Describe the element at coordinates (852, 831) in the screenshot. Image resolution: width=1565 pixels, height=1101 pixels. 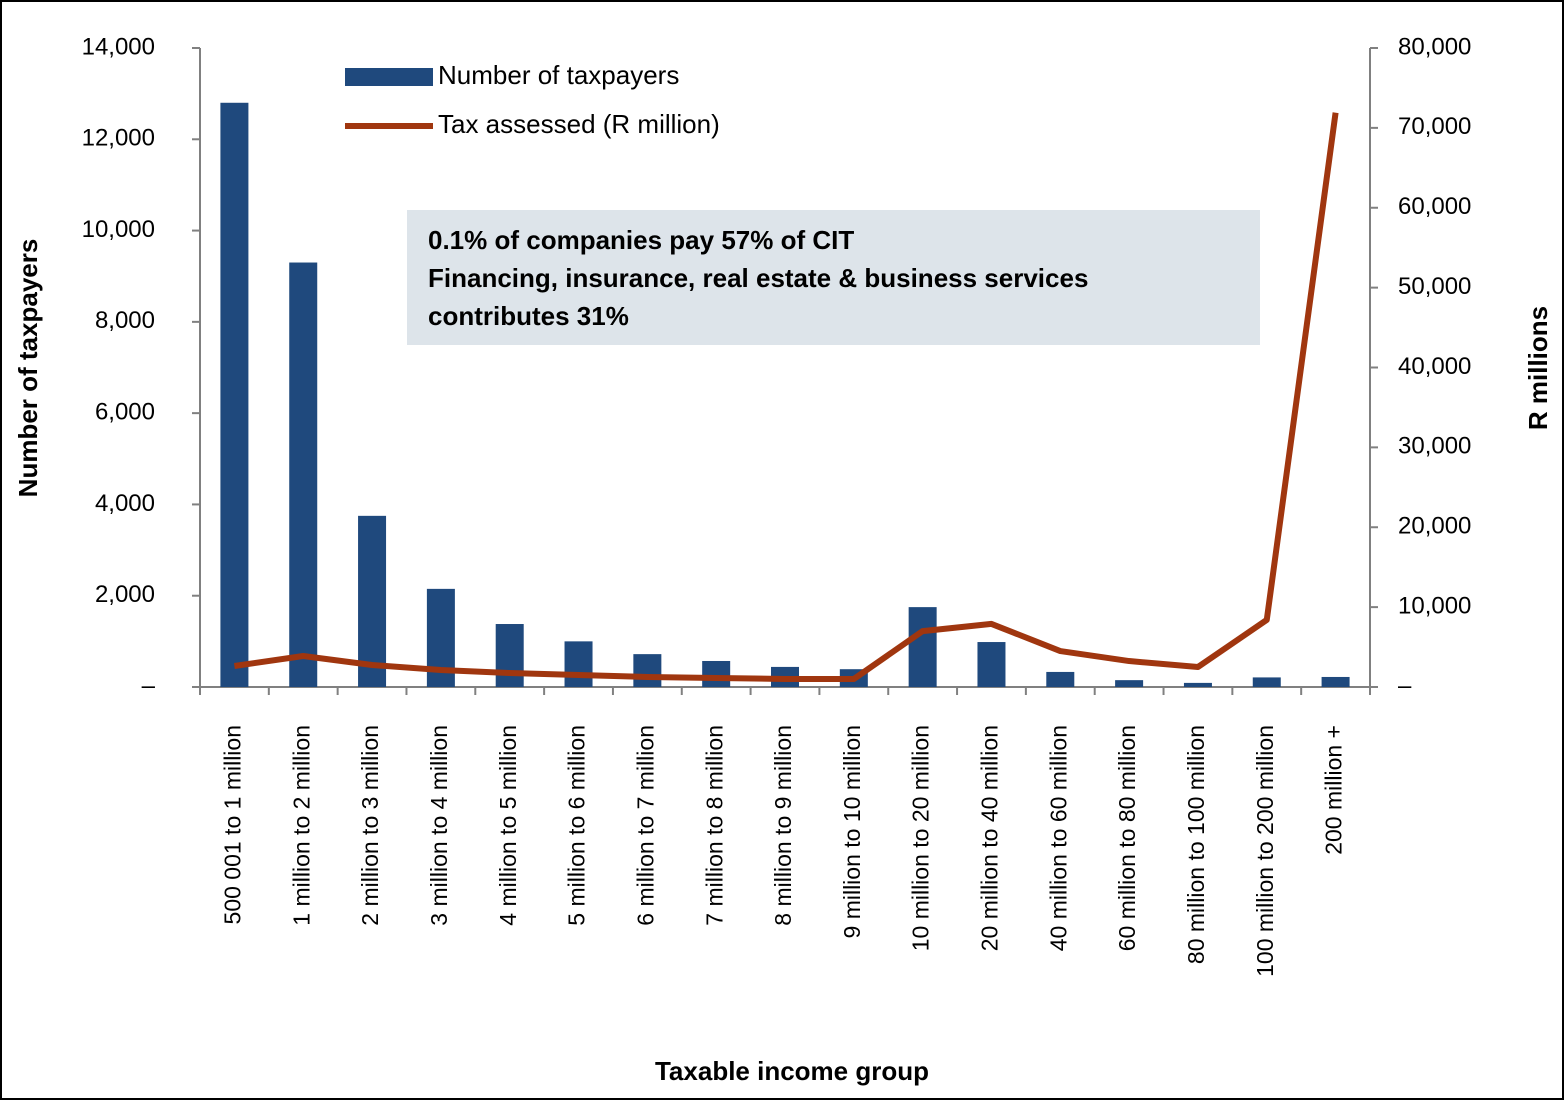
I see `x-tick-label: 9 million to 10 million` at that location.